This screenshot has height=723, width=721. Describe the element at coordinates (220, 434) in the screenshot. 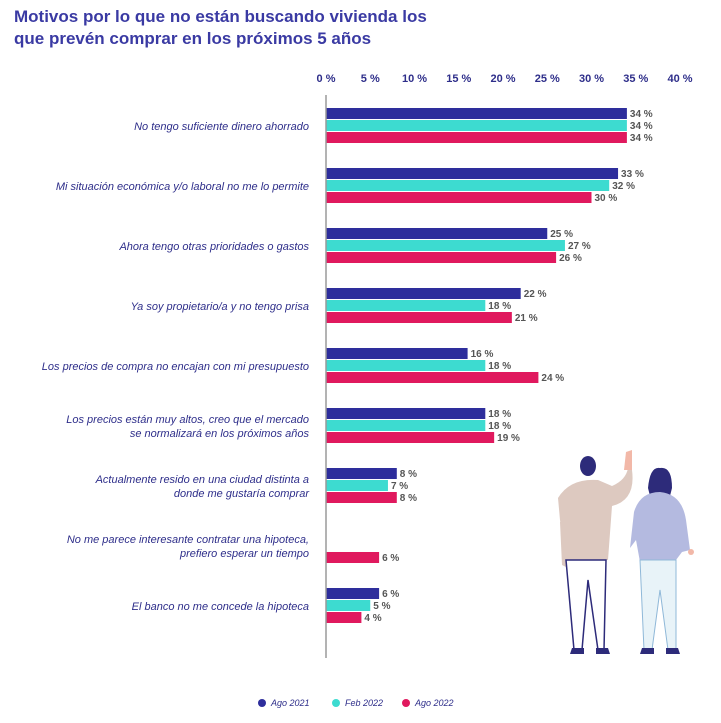

I see `category-label: se normalizará en los próximos años` at that location.